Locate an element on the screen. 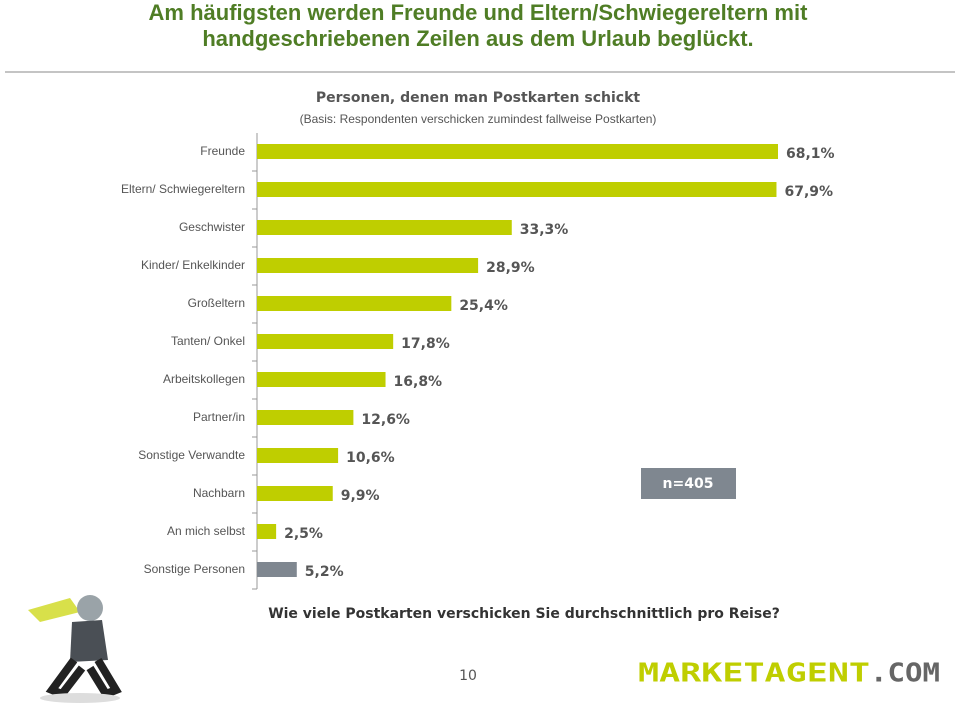 The height and width of the screenshot is (709, 960). logo: MARKETAGENT is located at coordinates (754, 674).